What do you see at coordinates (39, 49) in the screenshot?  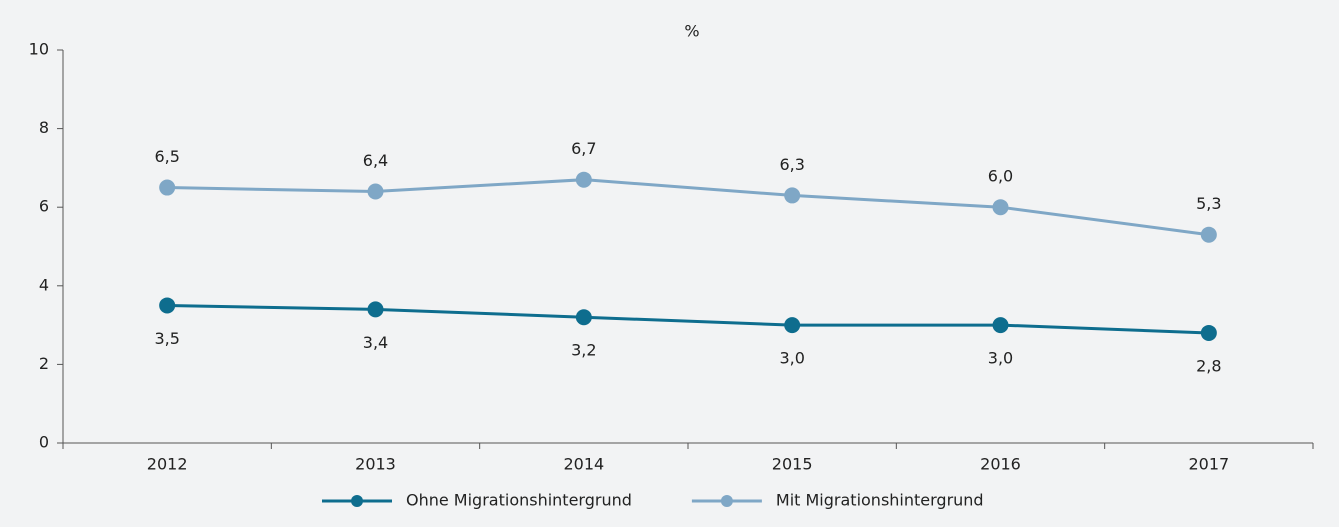 I see `y-tick-label: 10` at bounding box center [39, 49].